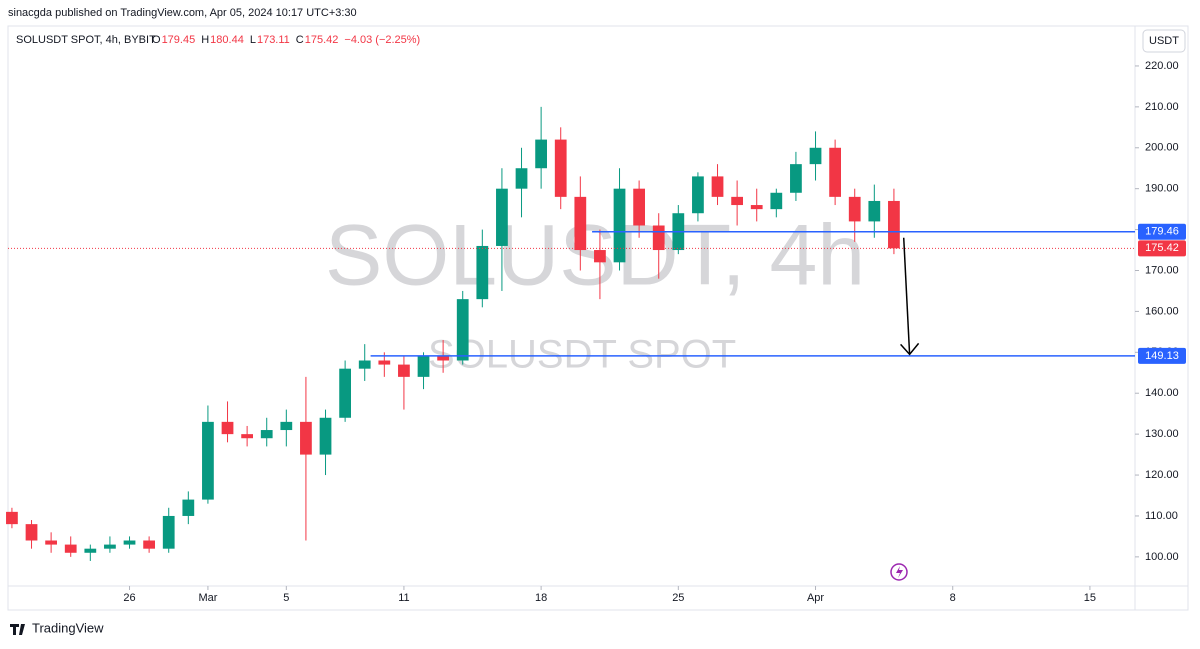  I want to click on y-tick-label: 160.00, so click(1162, 311).